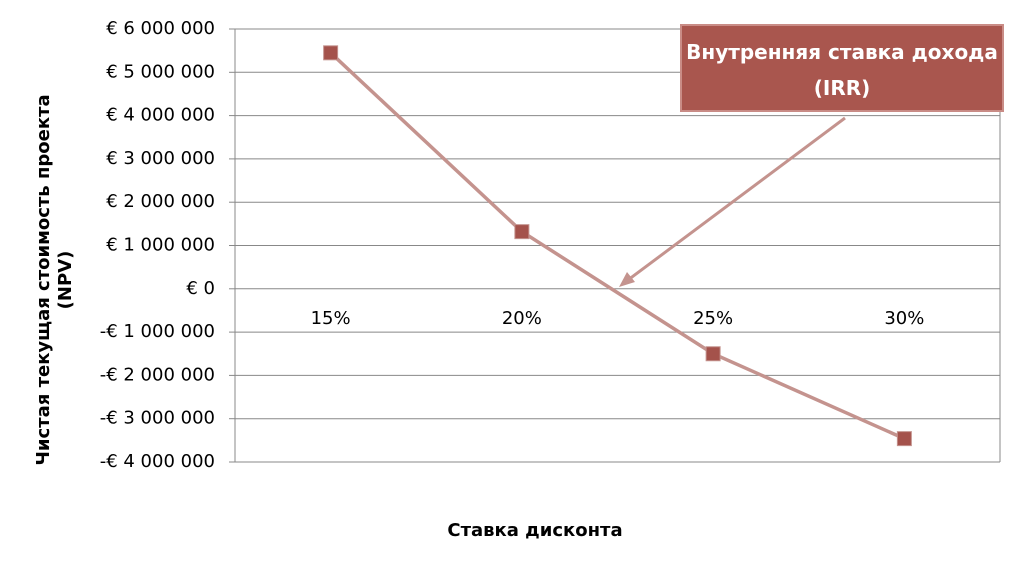  What do you see at coordinates (160, 71) in the screenshot?
I see `y-tick-label: € 5 000 000` at bounding box center [160, 71].